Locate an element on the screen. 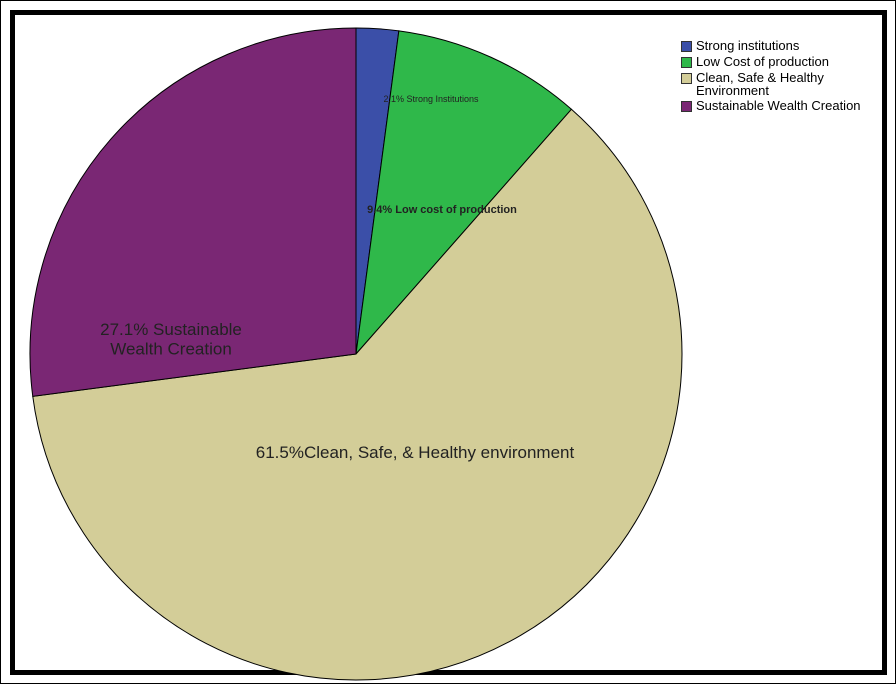 This screenshot has width=896, height=685. legend-label: Low Cost of production is located at coordinates (762, 61).